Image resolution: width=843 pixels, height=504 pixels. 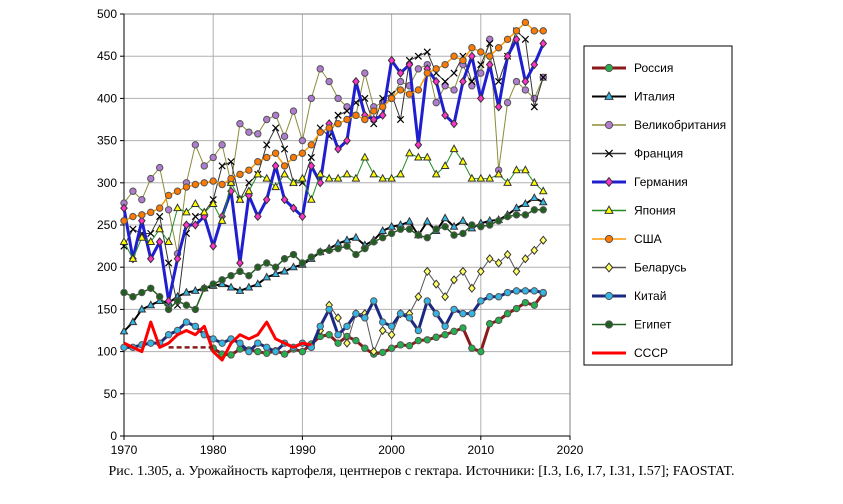 What do you see at coordinates (107, 98) in the screenshot?
I see `y-tick-label: 400` at bounding box center [107, 98].